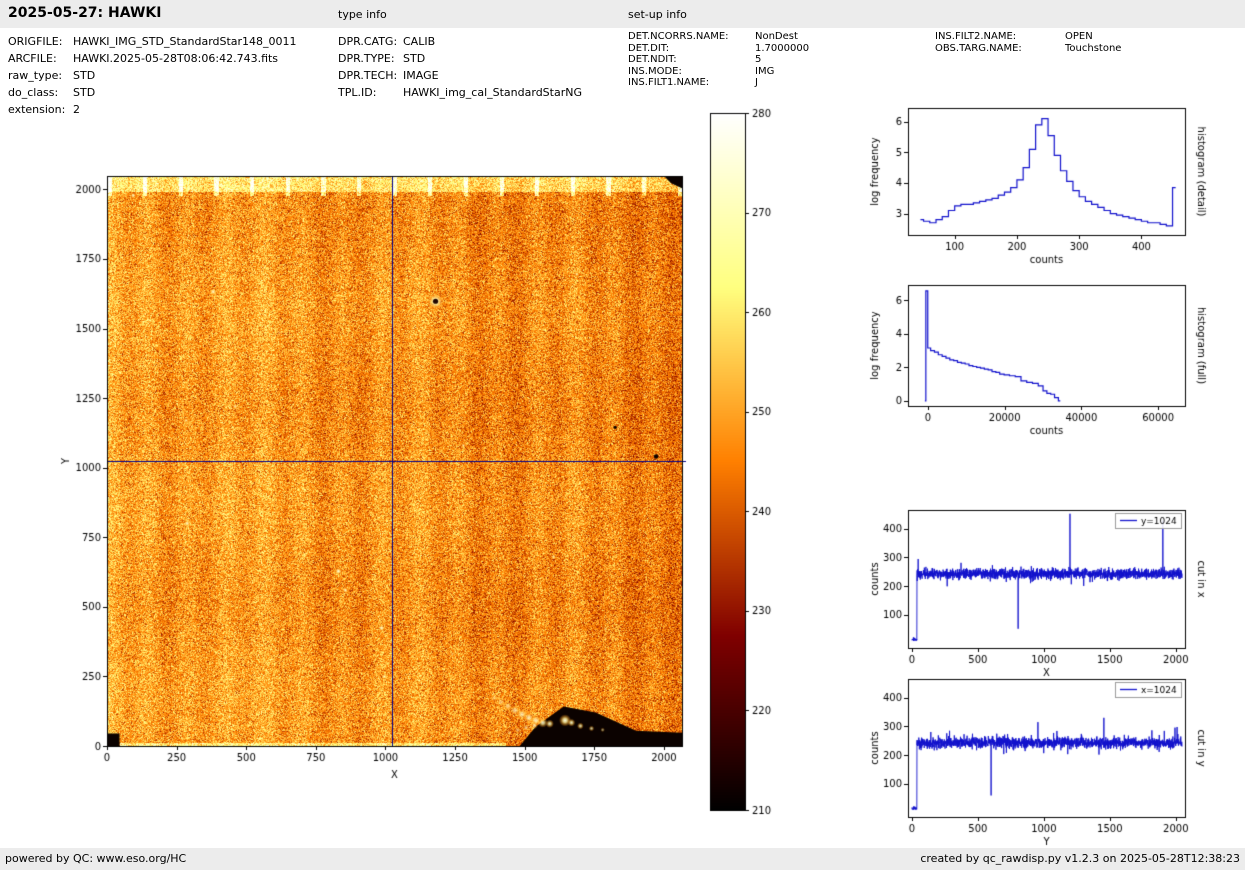 The image size is (1245, 870). What do you see at coordinates (419, 41) in the screenshot?
I see `meta-value: CALIB` at bounding box center [419, 41].